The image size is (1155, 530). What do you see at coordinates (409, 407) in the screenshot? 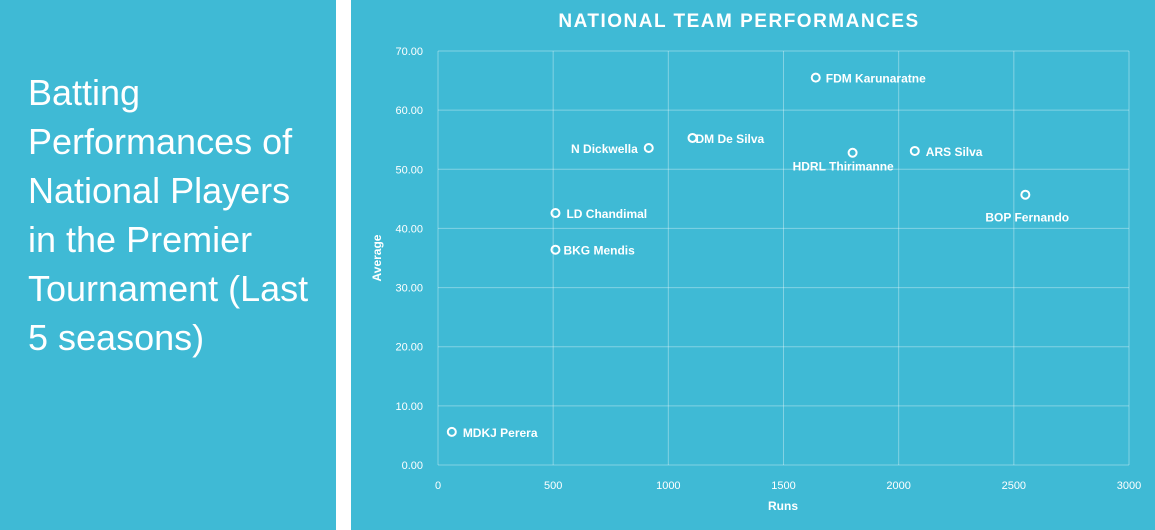
I see `y-tick-label: 10.00` at bounding box center [409, 407].